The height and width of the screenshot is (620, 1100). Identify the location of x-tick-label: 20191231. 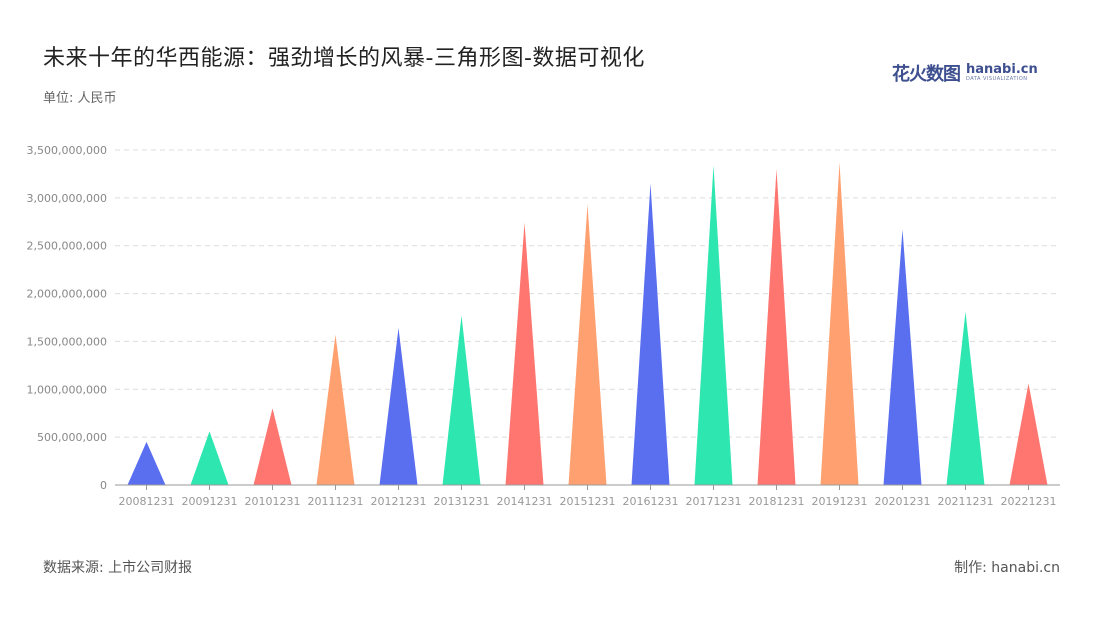
(840, 501).